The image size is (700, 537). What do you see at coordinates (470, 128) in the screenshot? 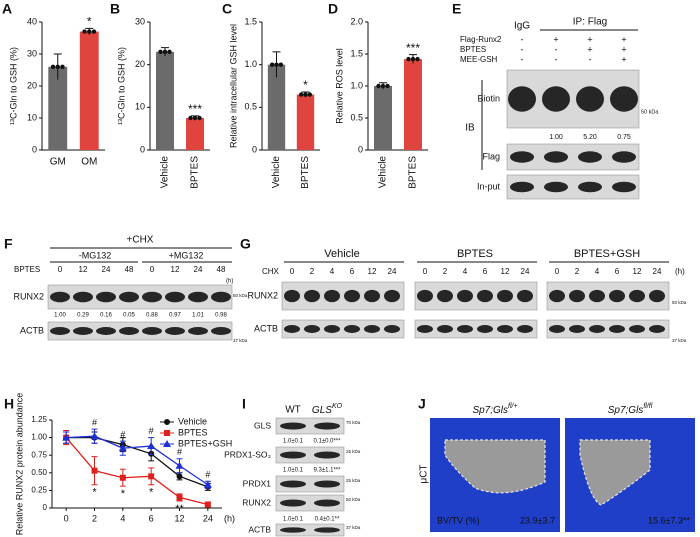
I see `label: IB` at bounding box center [470, 128].